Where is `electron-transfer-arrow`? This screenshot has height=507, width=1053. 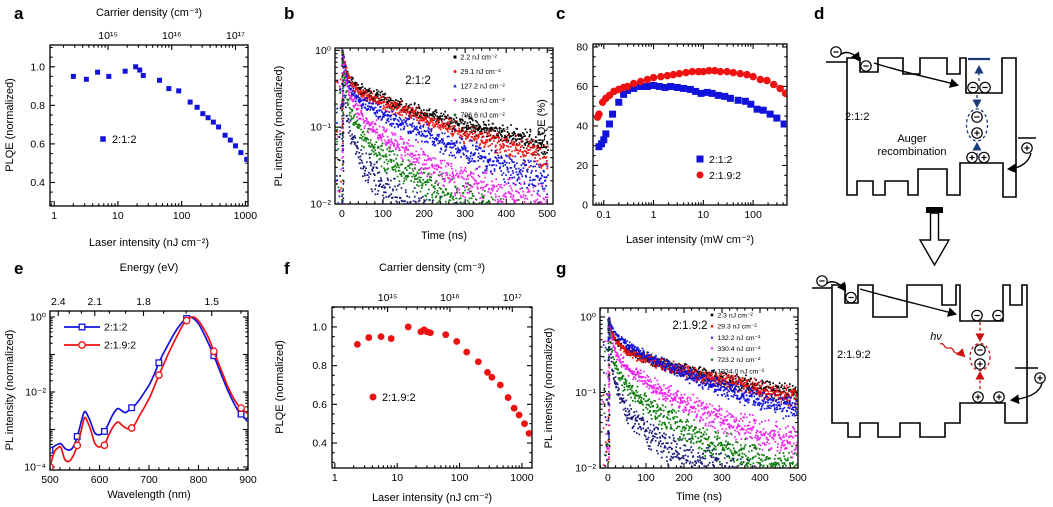 electron-transfer-arrow is located at coordinates (916, 75).